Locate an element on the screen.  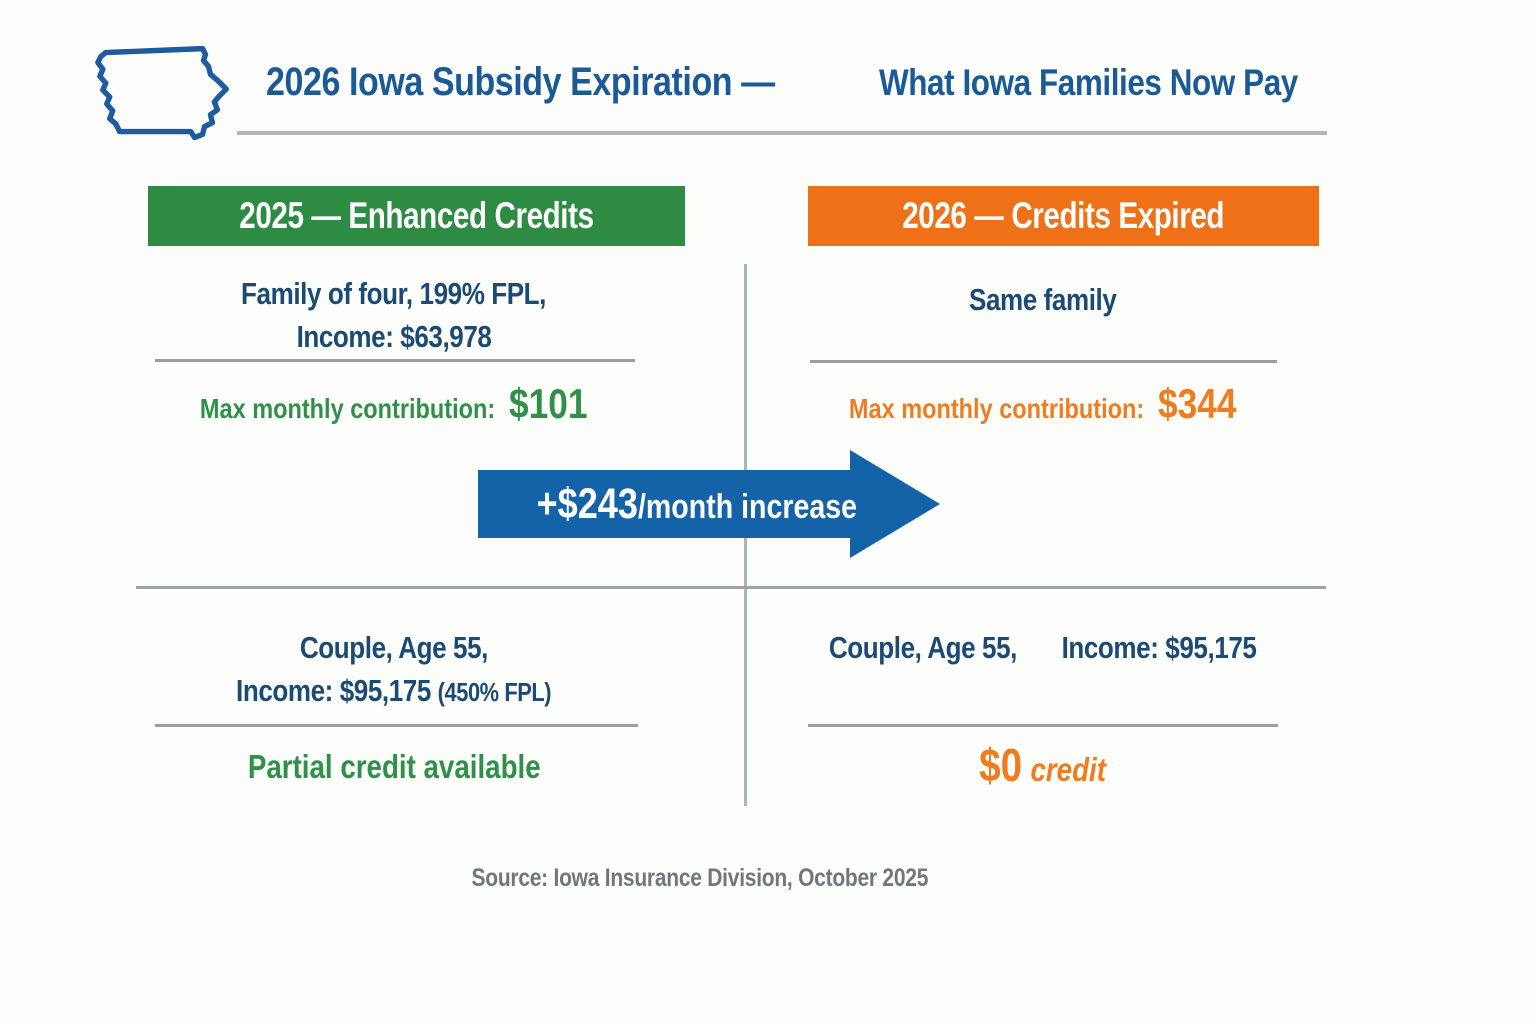
family-scenario-2025-line2: Income: $63,978 is located at coordinates (394, 336).